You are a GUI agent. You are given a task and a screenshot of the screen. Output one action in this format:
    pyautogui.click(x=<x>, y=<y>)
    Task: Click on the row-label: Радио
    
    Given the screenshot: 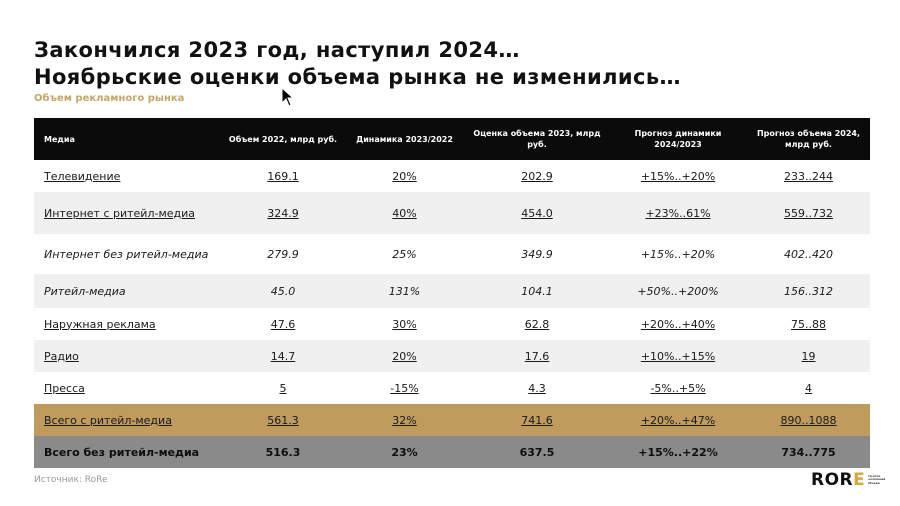 What is the action you would take?
    pyautogui.click(x=61, y=356)
    